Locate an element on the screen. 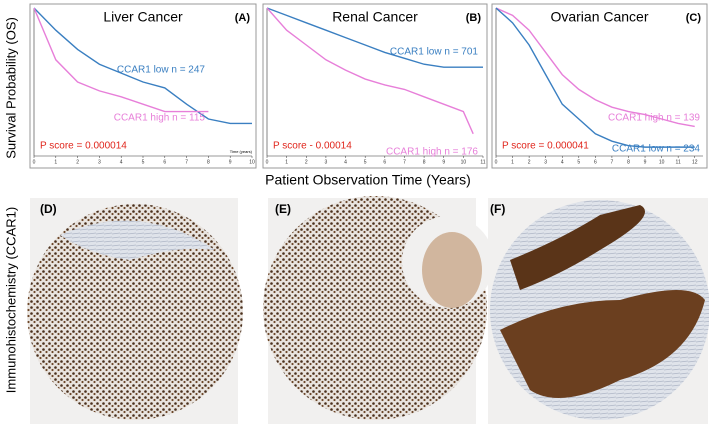 This screenshot has width=709, height=426. p-score: P score = 0.000041 is located at coordinates (545, 146).